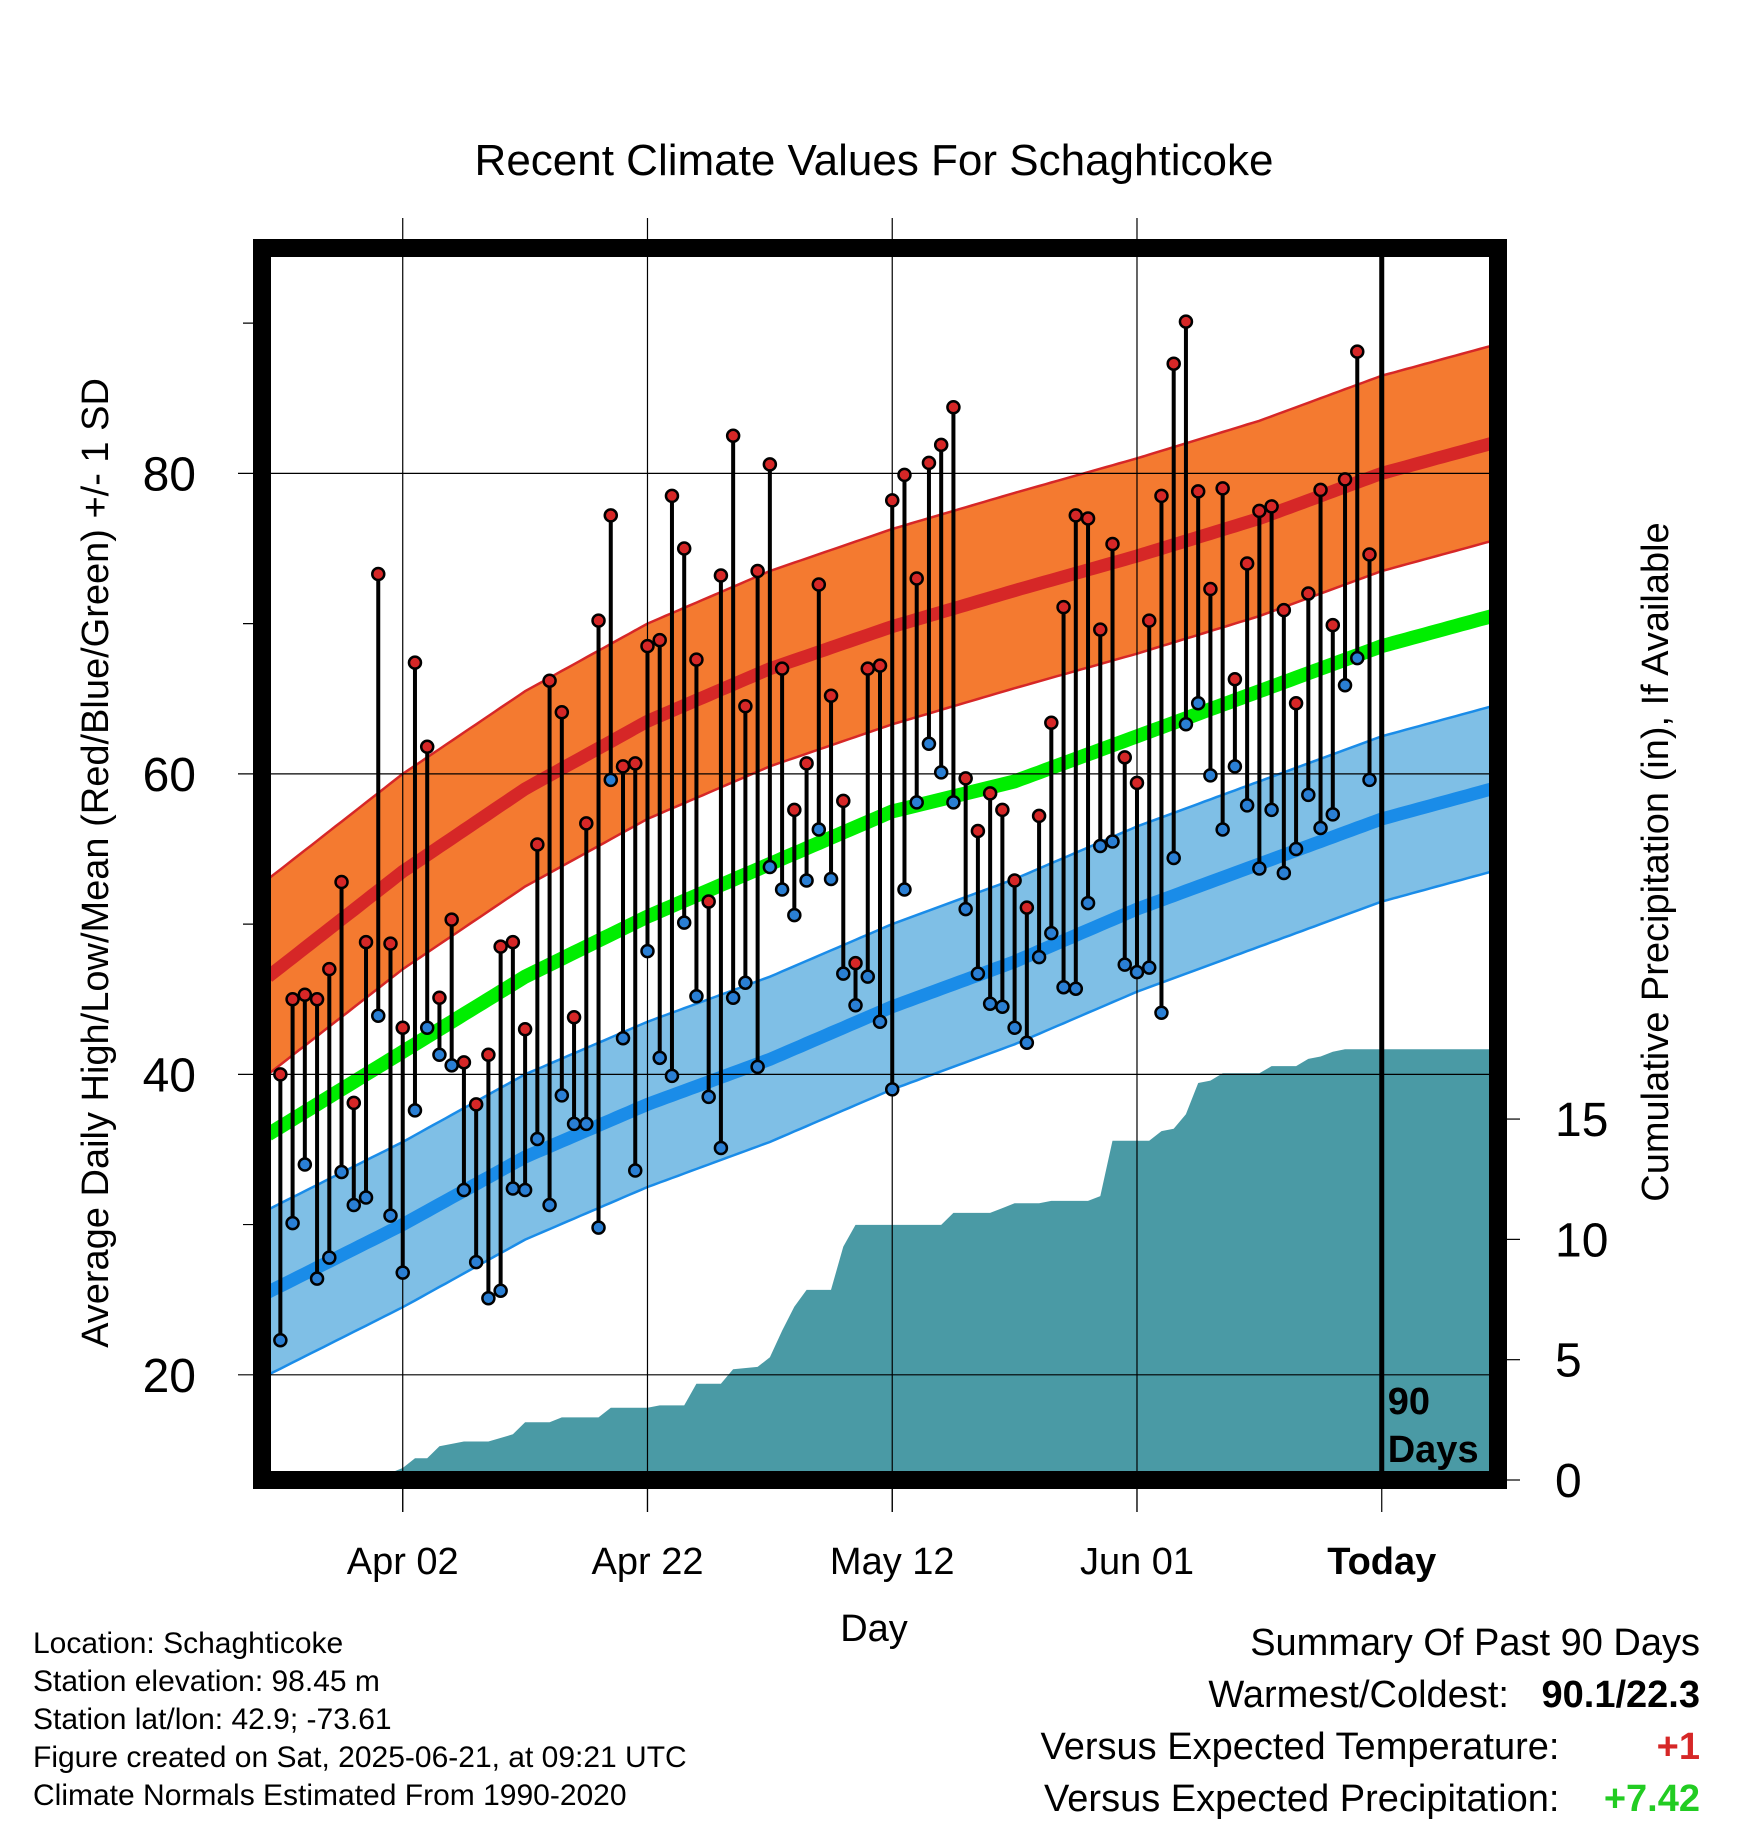  Describe the element at coordinates (648, 1562) in the screenshot. I see `x-tick-label: Apr 22` at that location.